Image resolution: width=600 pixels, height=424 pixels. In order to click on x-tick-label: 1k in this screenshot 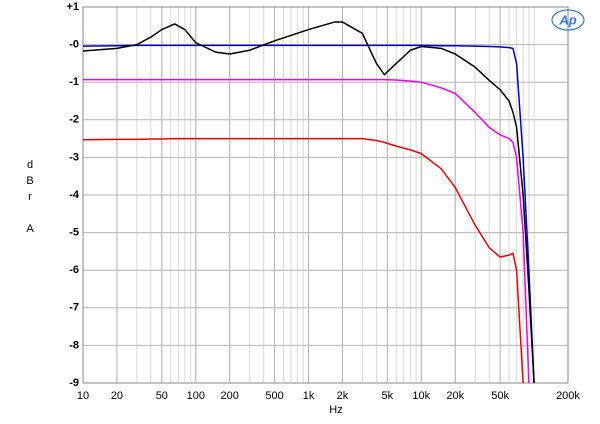, I will do `click(309, 396)`.